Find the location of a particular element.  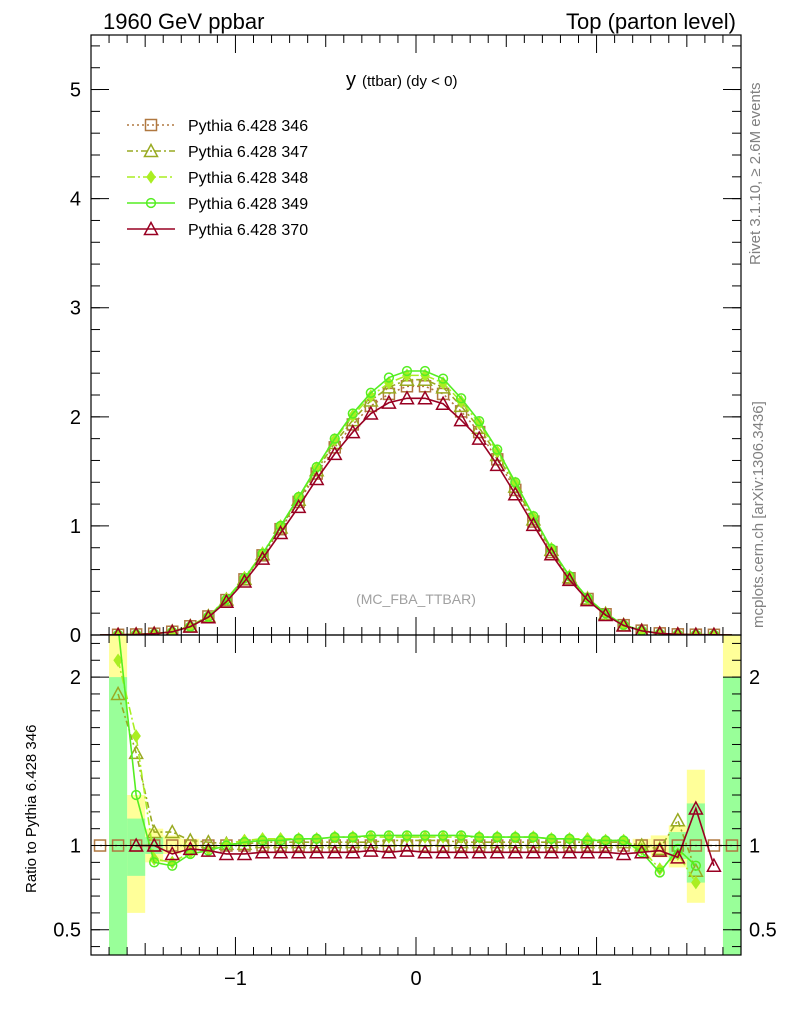

ratio-ytick-label-right-0.5: 0.5 is located at coordinates (763, 931).